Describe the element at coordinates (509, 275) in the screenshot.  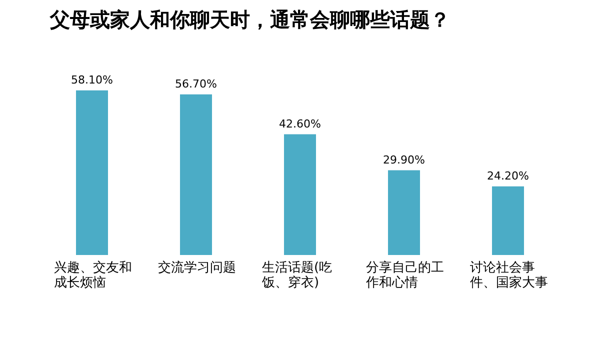
I see `x-tick-label: 讨论社会事件、国家大事` at that location.